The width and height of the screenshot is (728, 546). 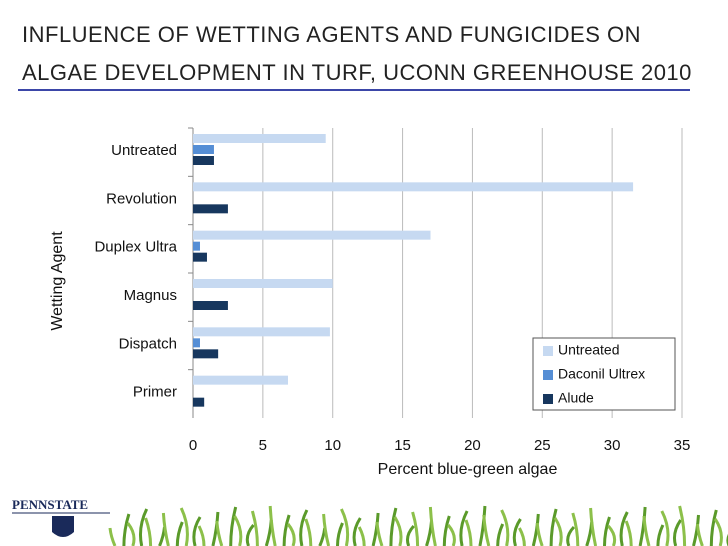 I want to click on legend-label: Untreated, so click(x=588, y=350).